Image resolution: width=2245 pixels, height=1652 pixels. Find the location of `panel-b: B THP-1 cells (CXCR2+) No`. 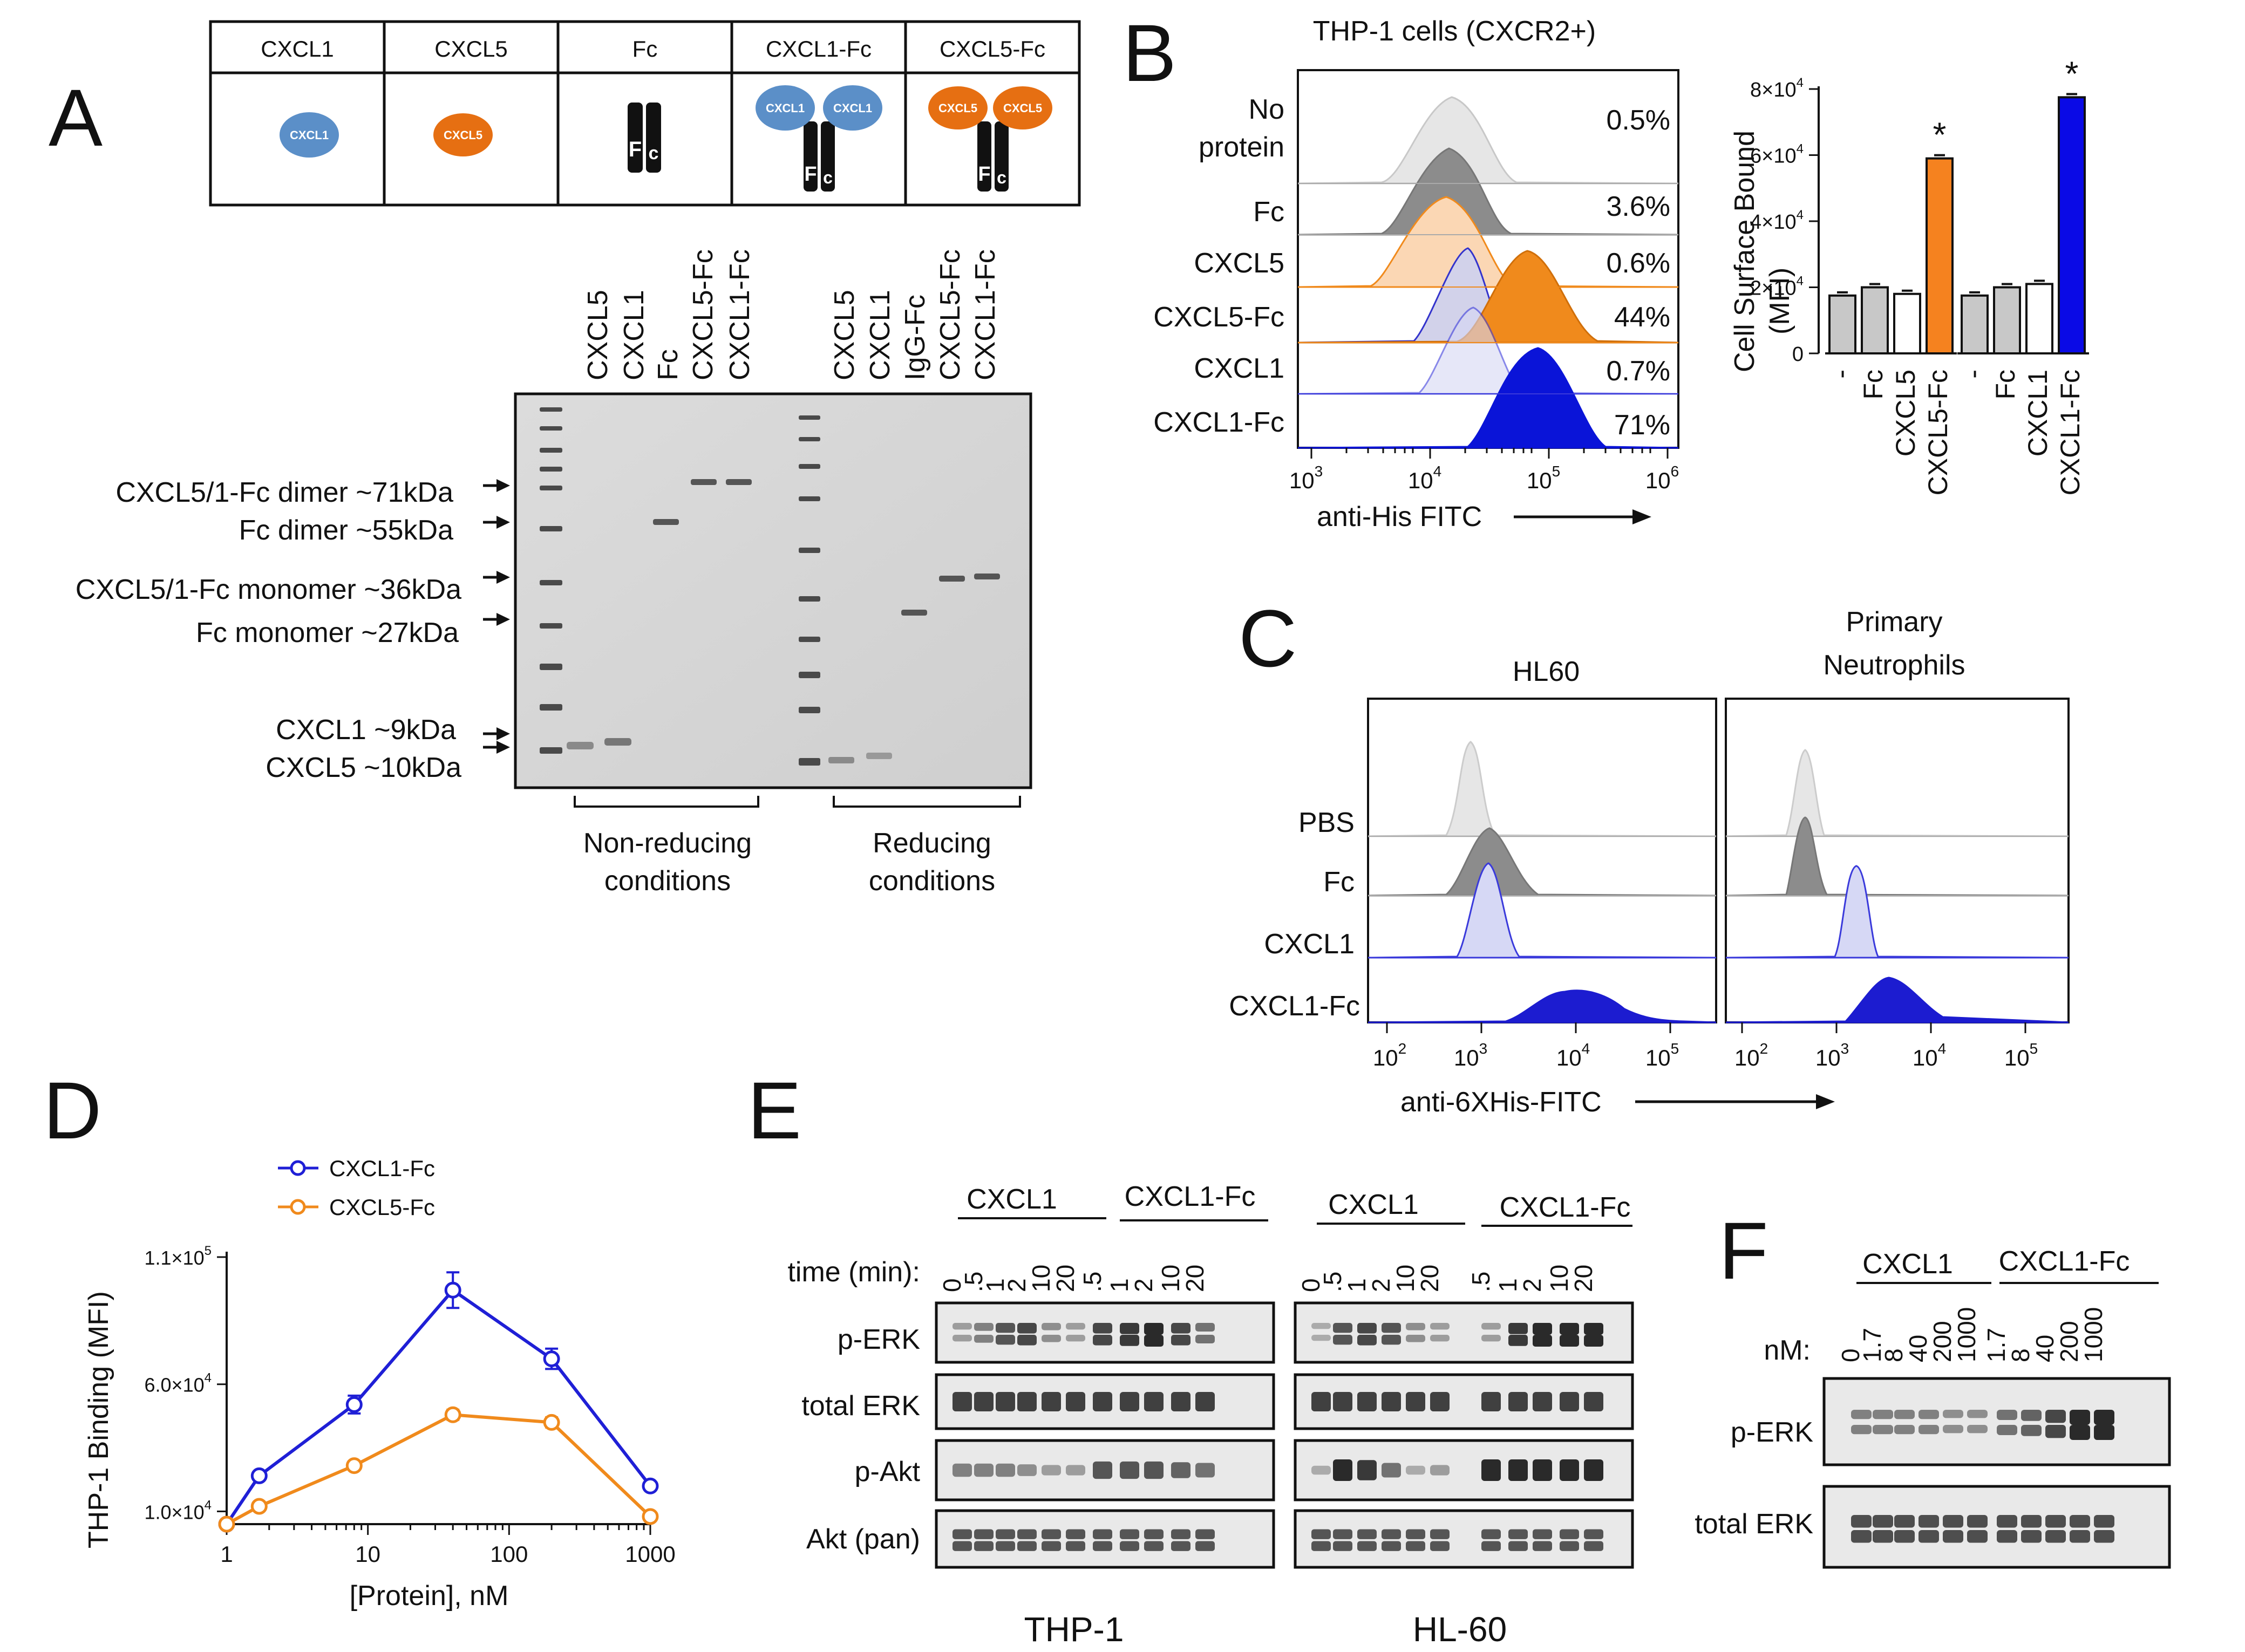

panel-b: B THP-1 cells (CXCR2+) No is located at coordinates (1400, 270).